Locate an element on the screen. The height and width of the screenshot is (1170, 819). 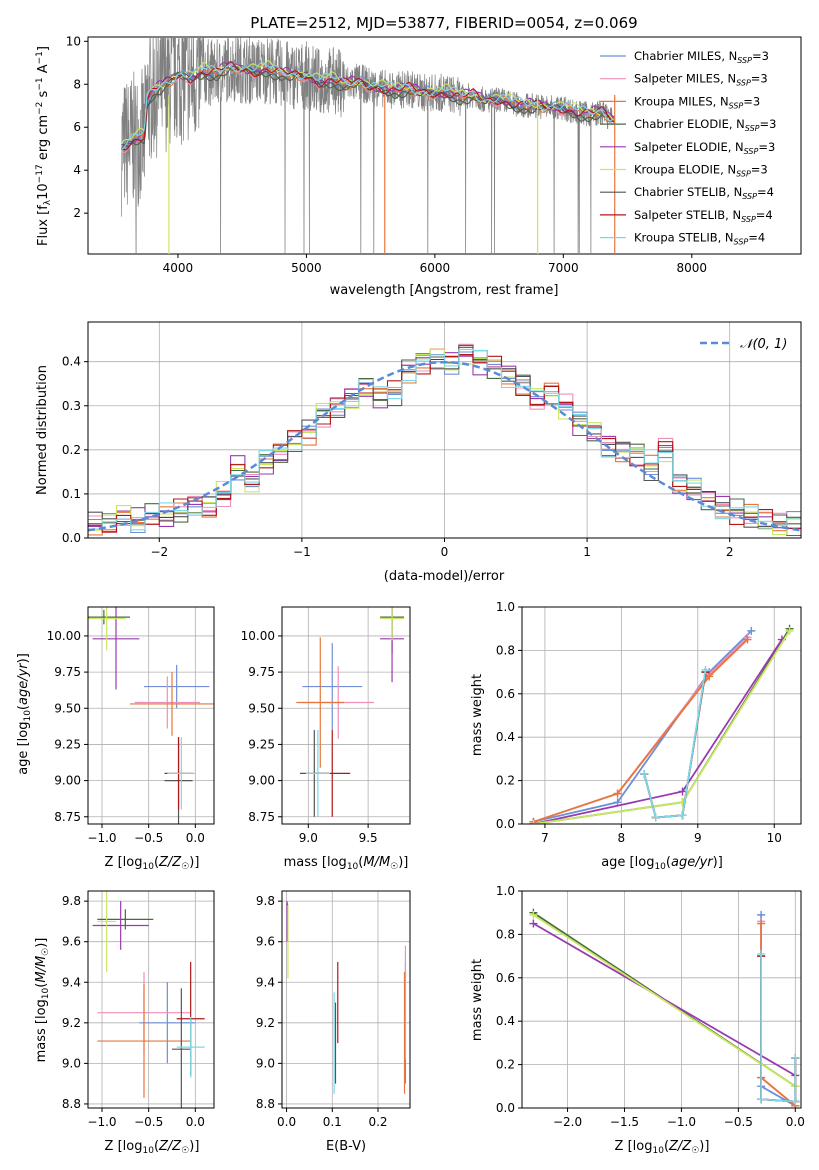
x-tick-label: −2 is located at coordinates (159, 552).